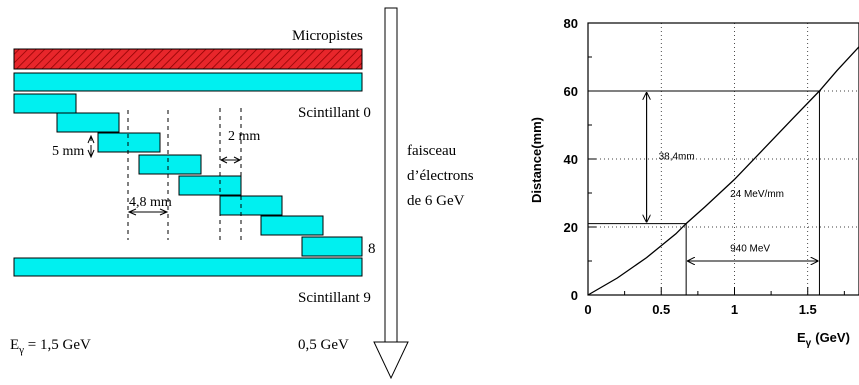 The height and width of the screenshot is (385, 859). I want to click on dim-5mm-label: 5 mm, so click(68, 151).